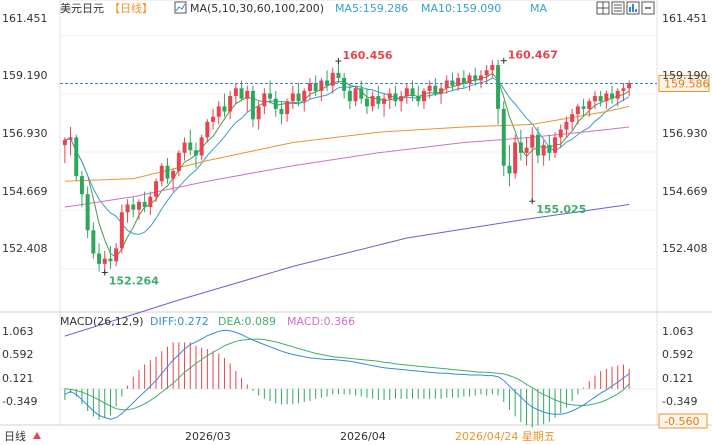  What do you see at coordinates (679, 401) in the screenshot?
I see `macd-tick-3: -0.349` at bounding box center [679, 401].